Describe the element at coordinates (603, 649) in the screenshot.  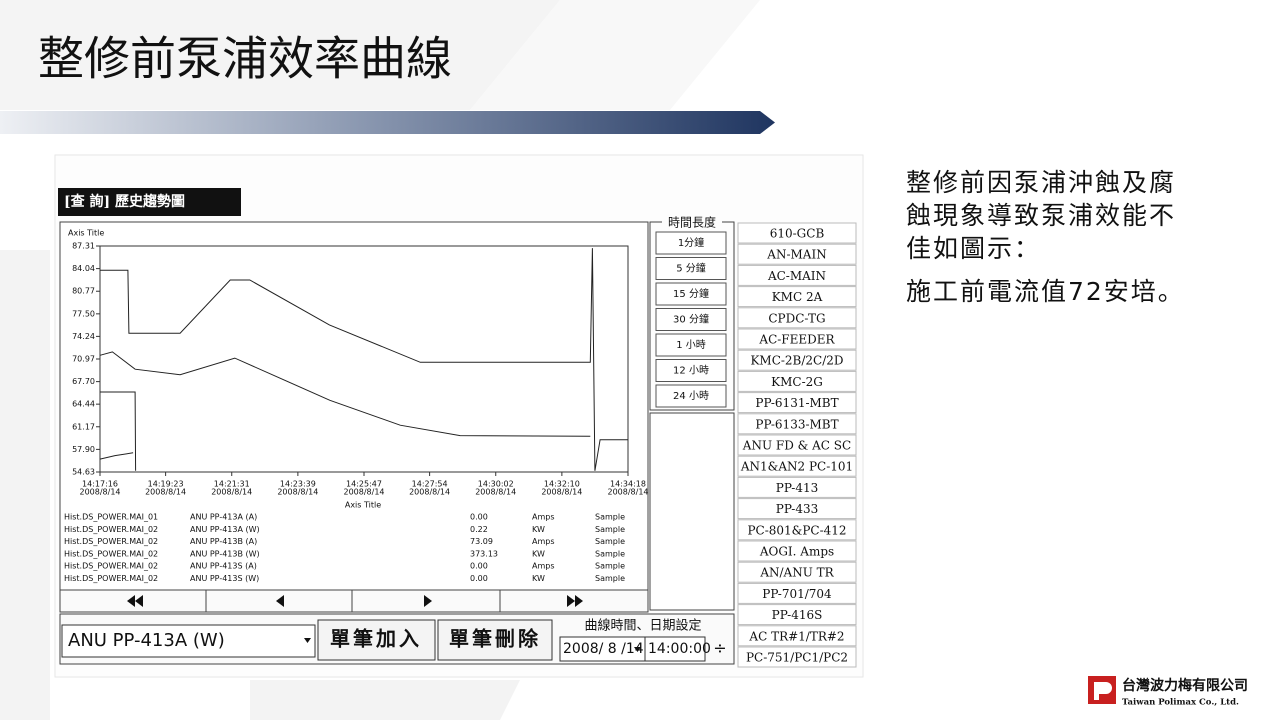
I see `date: 2008/ 8 /14` at that location.